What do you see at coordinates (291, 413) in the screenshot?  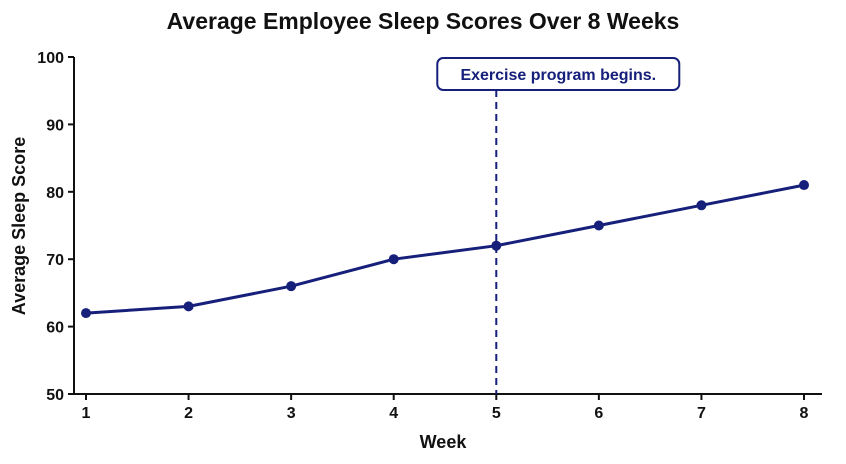 I see `x-tick-label: 3` at bounding box center [291, 413].